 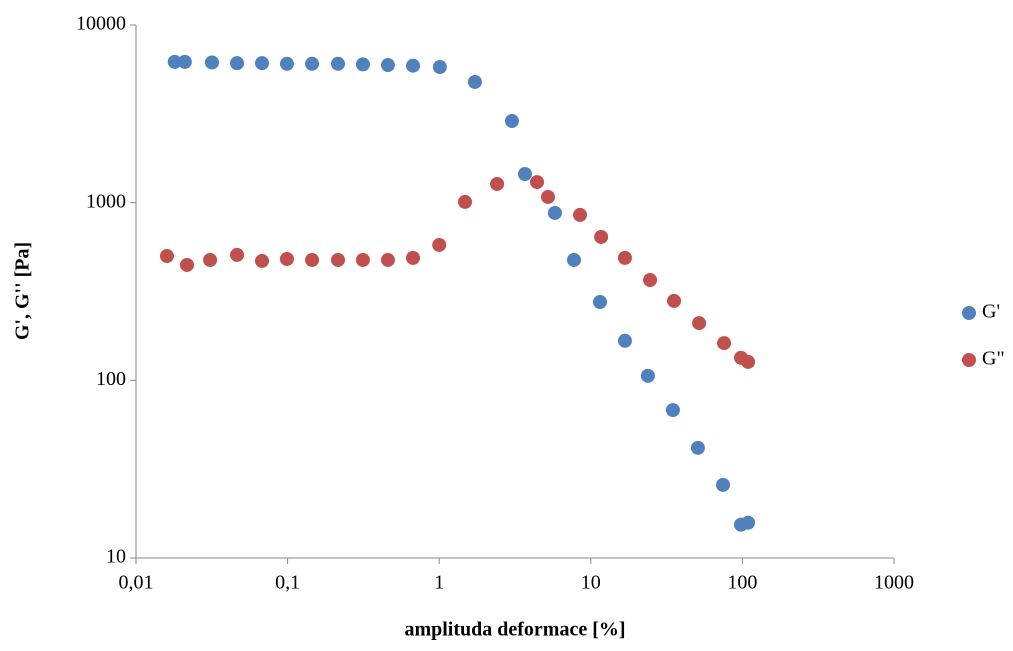 I want to click on x-tick-label: 1000, so click(x=894, y=583).